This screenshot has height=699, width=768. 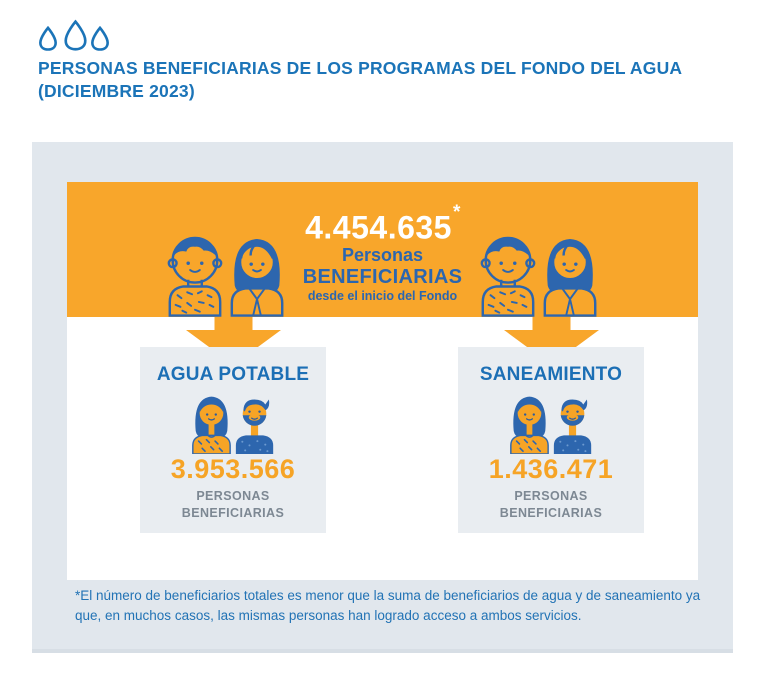 I want to click on total-beneficiaries-value: 4.454.635*, so click(x=382, y=224).